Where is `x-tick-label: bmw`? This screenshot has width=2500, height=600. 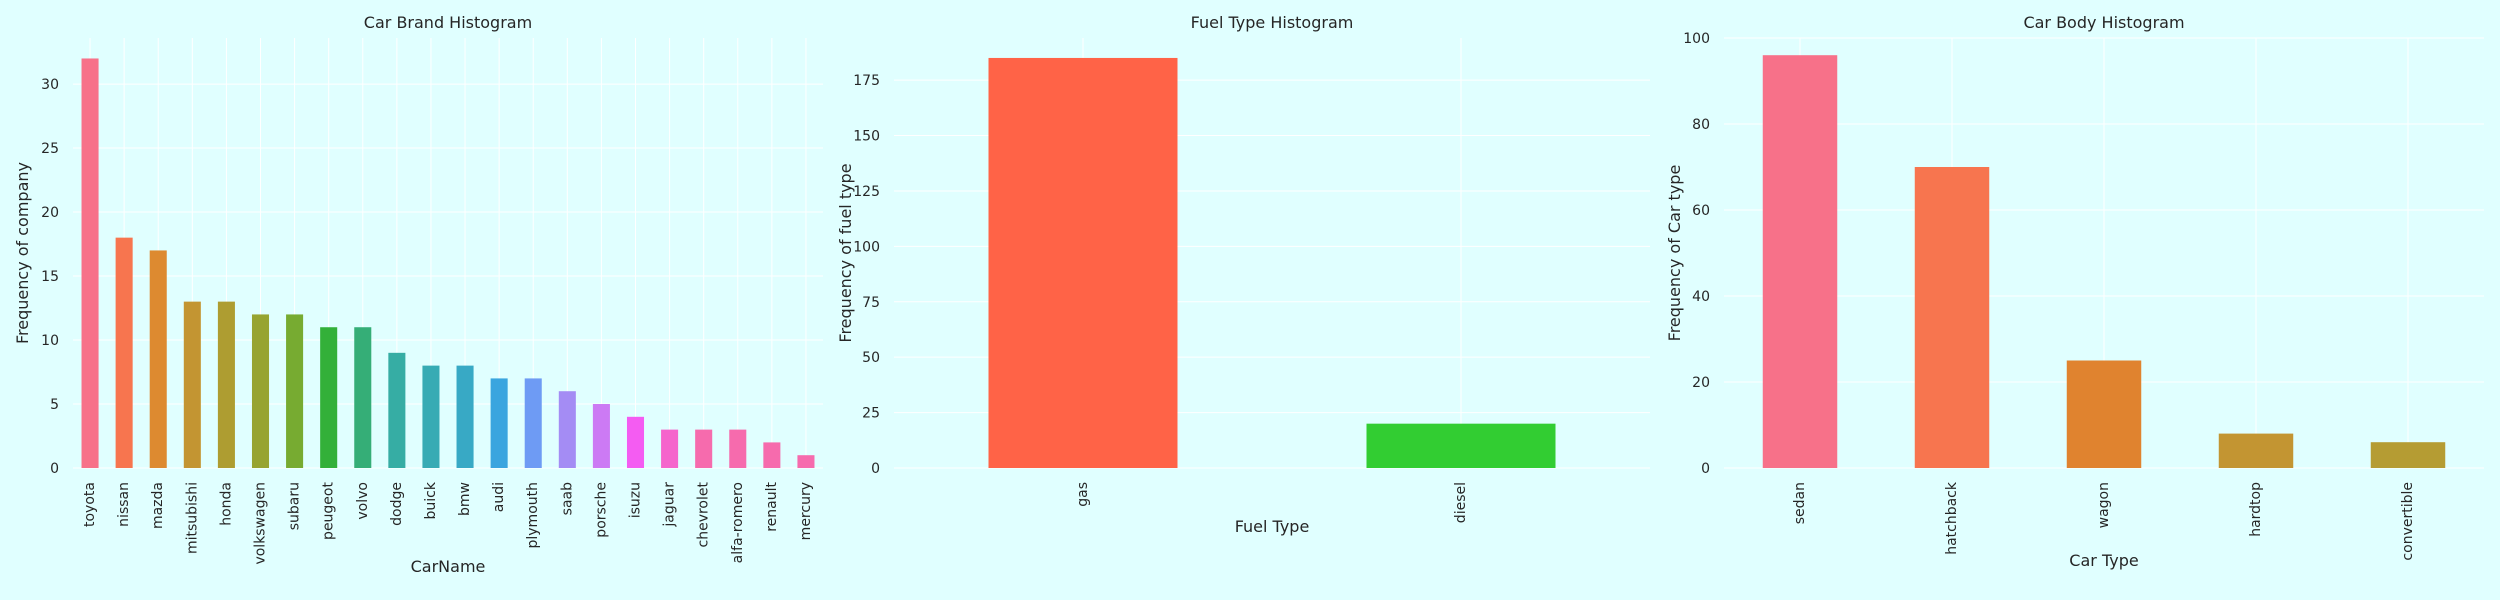 x-tick-label: bmw is located at coordinates (465, 499).